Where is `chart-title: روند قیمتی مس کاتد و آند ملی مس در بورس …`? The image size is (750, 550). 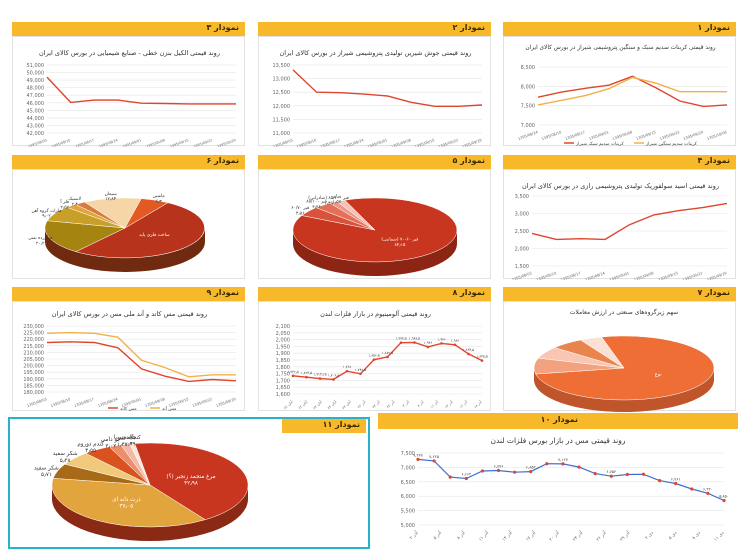
chart-title: روند قیمتی مس کاتد و آند ملی مس در بورس … is located at coordinates (129, 313).